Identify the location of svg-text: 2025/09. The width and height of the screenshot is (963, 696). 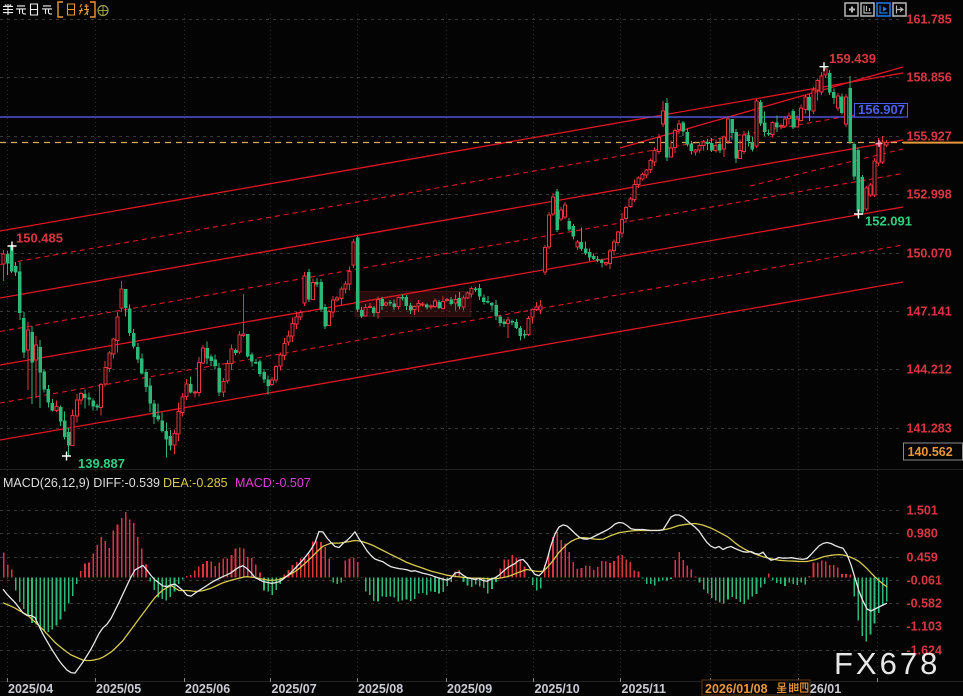
(469, 689).